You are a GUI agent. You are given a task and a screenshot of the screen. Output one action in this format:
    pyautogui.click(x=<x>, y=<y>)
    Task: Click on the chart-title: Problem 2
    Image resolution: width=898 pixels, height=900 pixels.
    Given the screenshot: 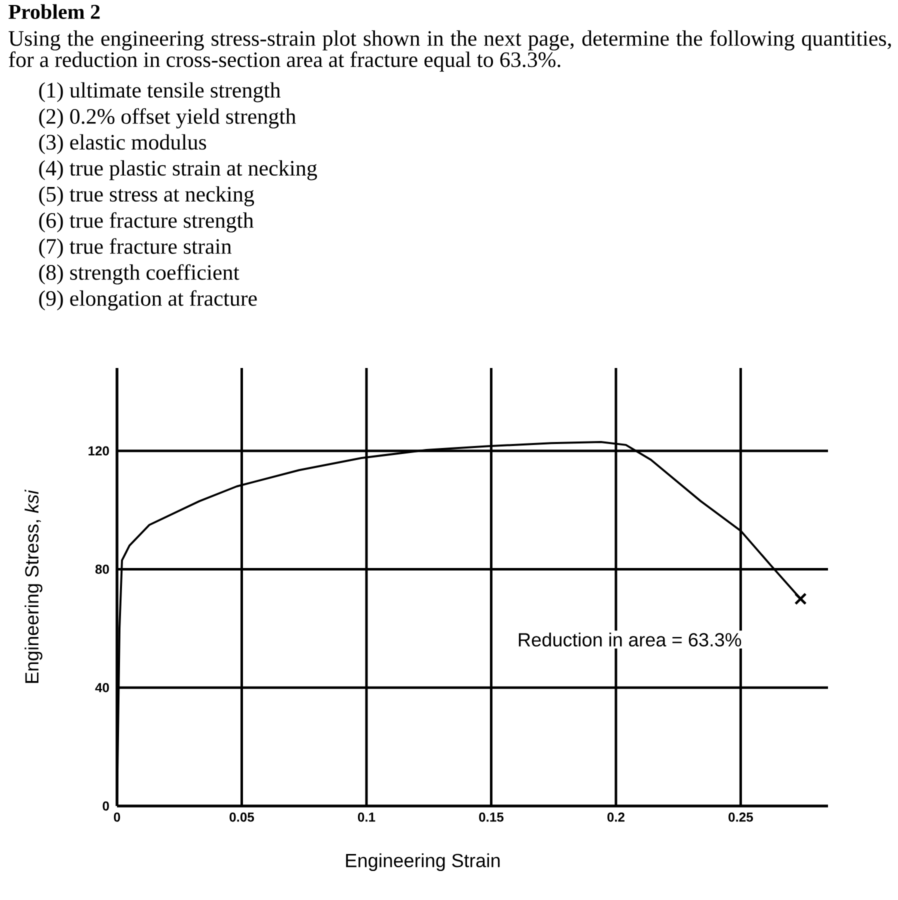 What is the action you would take?
    pyautogui.click(x=54, y=11)
    